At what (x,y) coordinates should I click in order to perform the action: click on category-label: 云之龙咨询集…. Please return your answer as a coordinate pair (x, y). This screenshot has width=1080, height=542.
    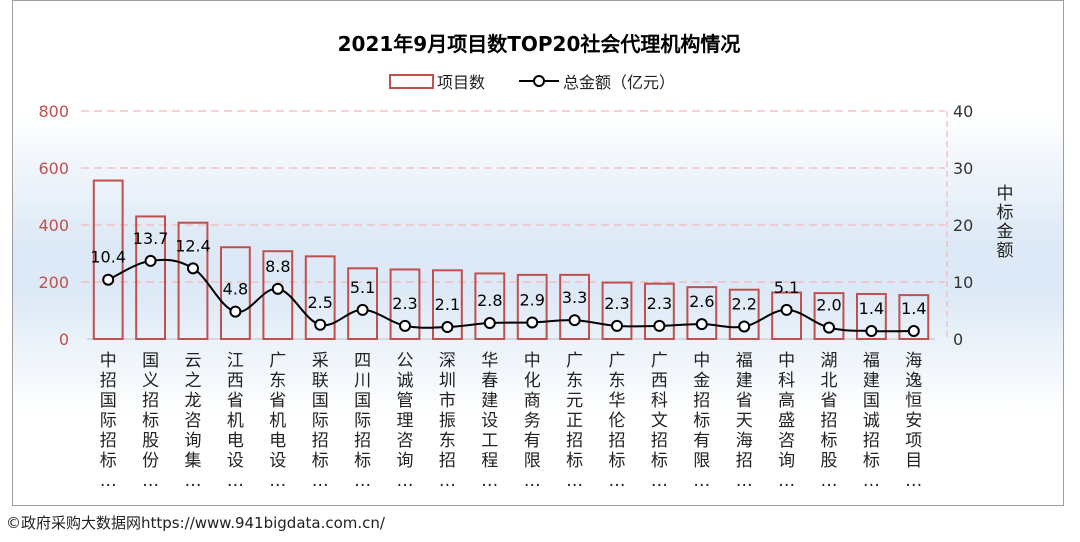
    Looking at the image, I should click on (193, 421).